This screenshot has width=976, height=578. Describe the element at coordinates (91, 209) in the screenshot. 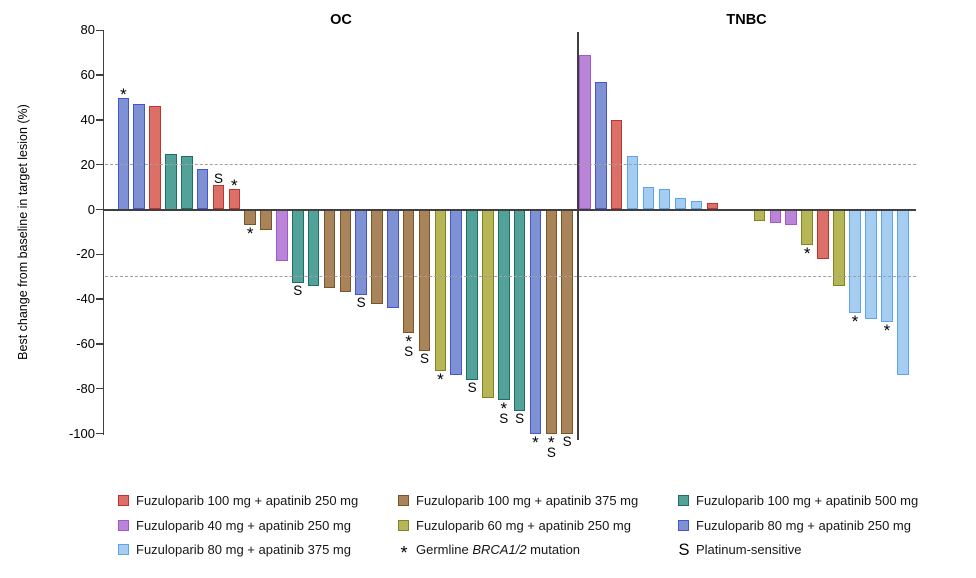

I see `y-axis-tick-label: 0` at that location.